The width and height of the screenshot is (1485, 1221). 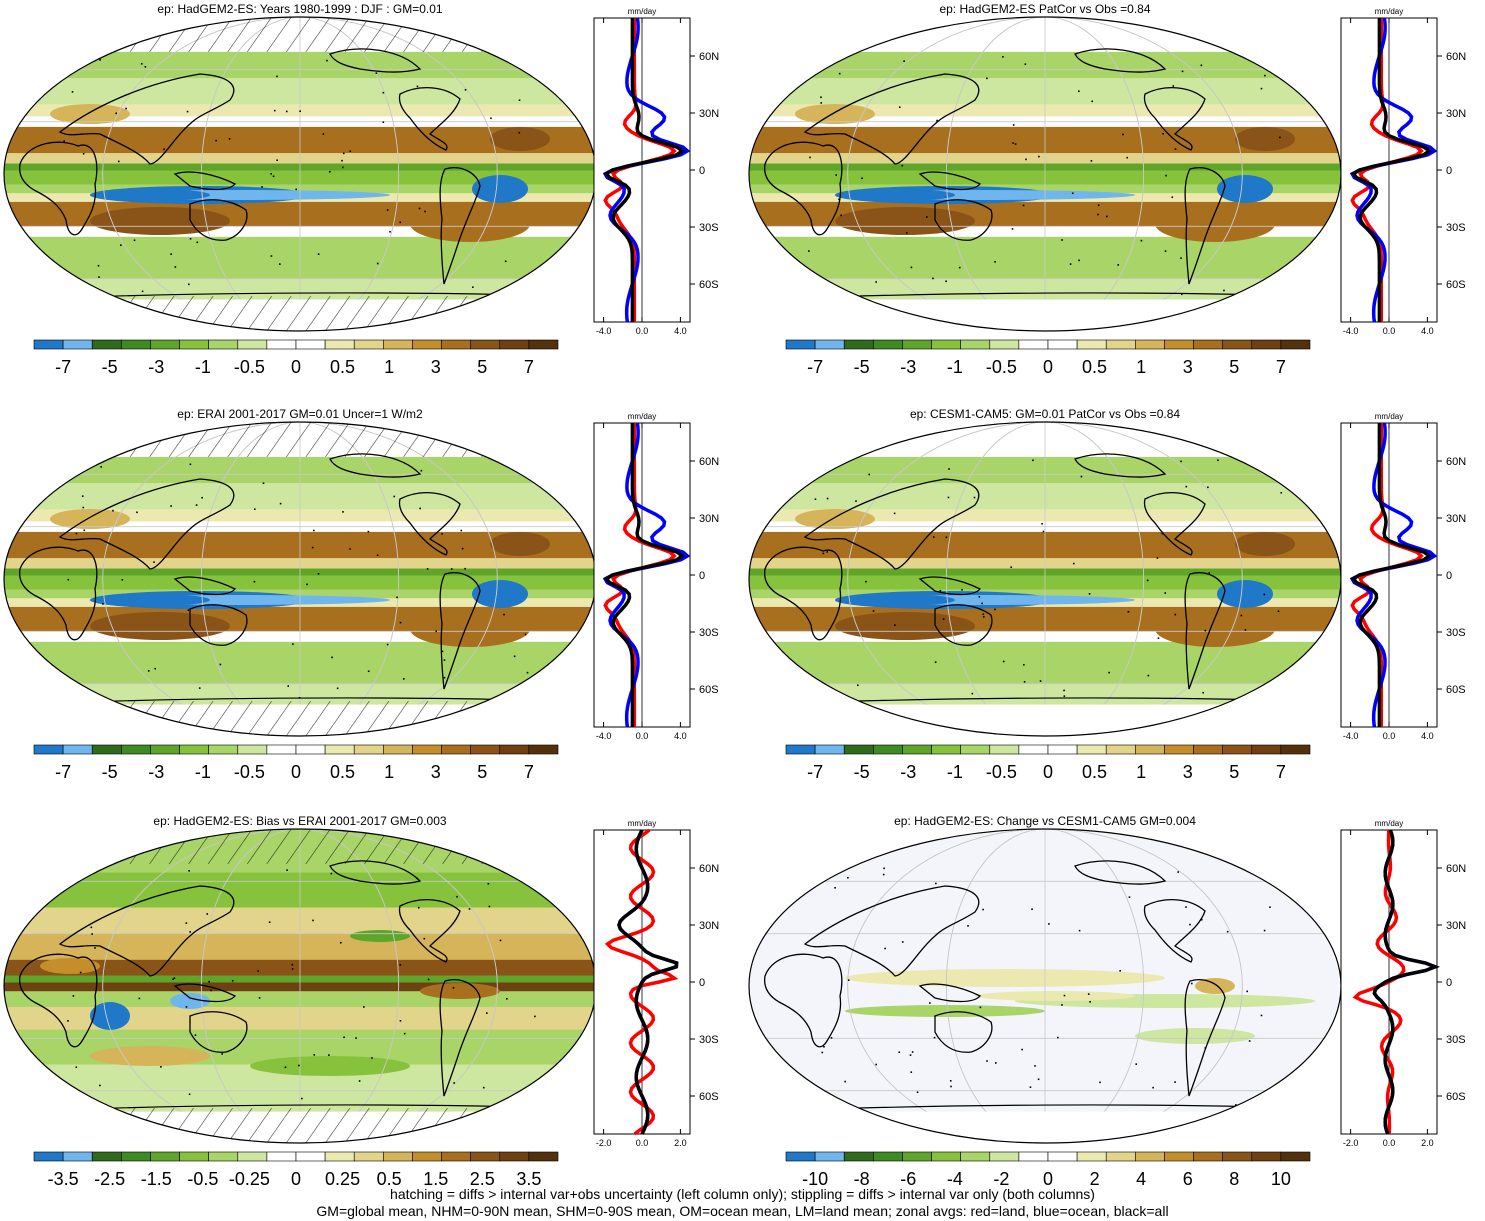 I want to click on colorbar-label: 1.5, so click(x=435, y=1179).